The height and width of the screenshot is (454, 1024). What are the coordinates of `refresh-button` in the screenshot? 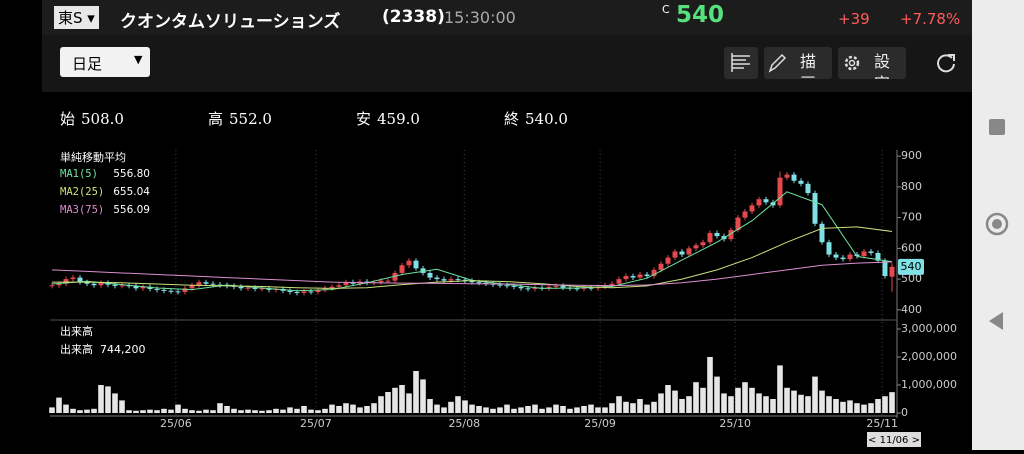 It's located at (946, 63).